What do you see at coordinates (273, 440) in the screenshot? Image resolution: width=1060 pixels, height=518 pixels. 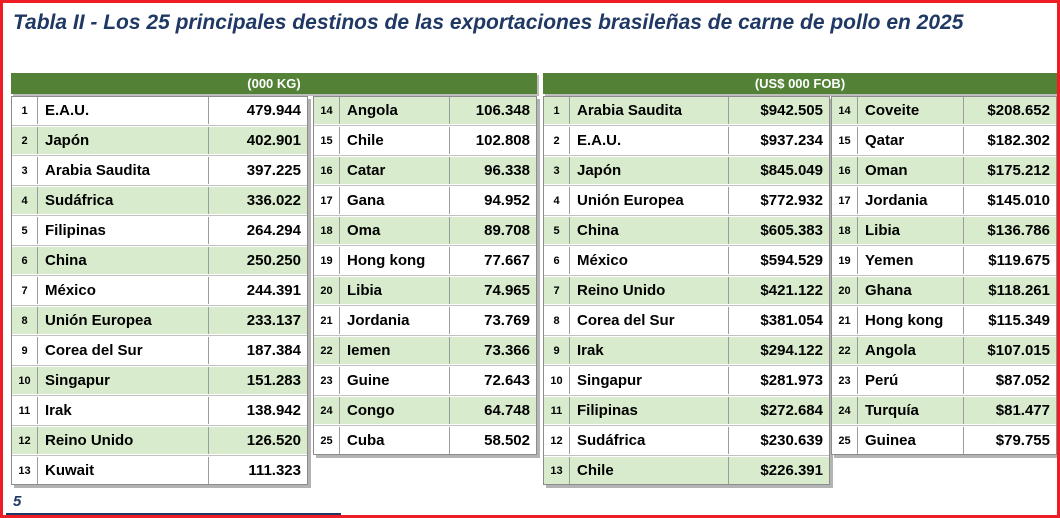 I see `value-cell: 126.520` at bounding box center [273, 440].